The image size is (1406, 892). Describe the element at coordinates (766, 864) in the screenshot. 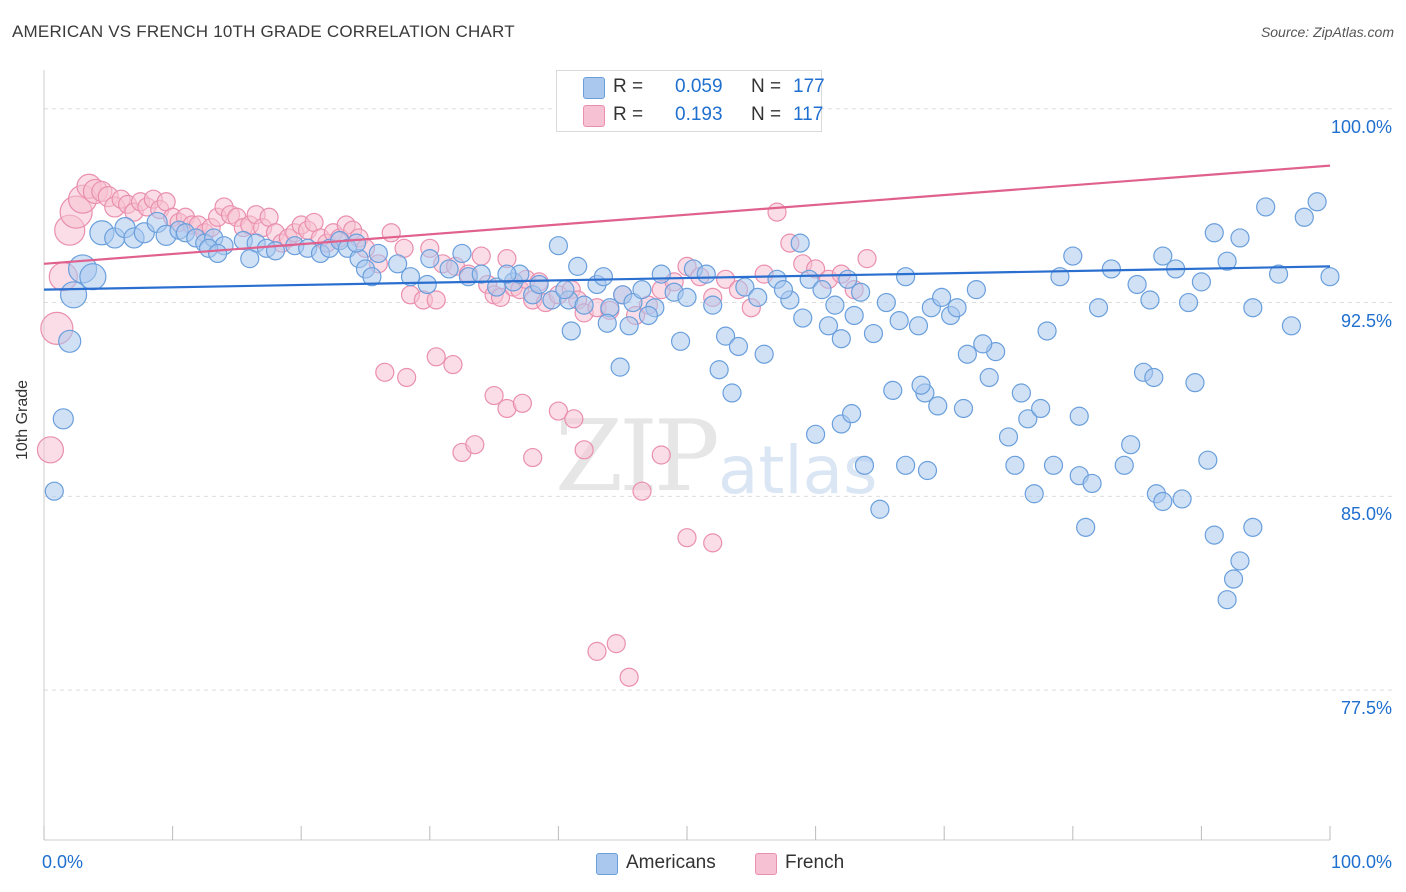

I see `french-legend-swatch` at that location.